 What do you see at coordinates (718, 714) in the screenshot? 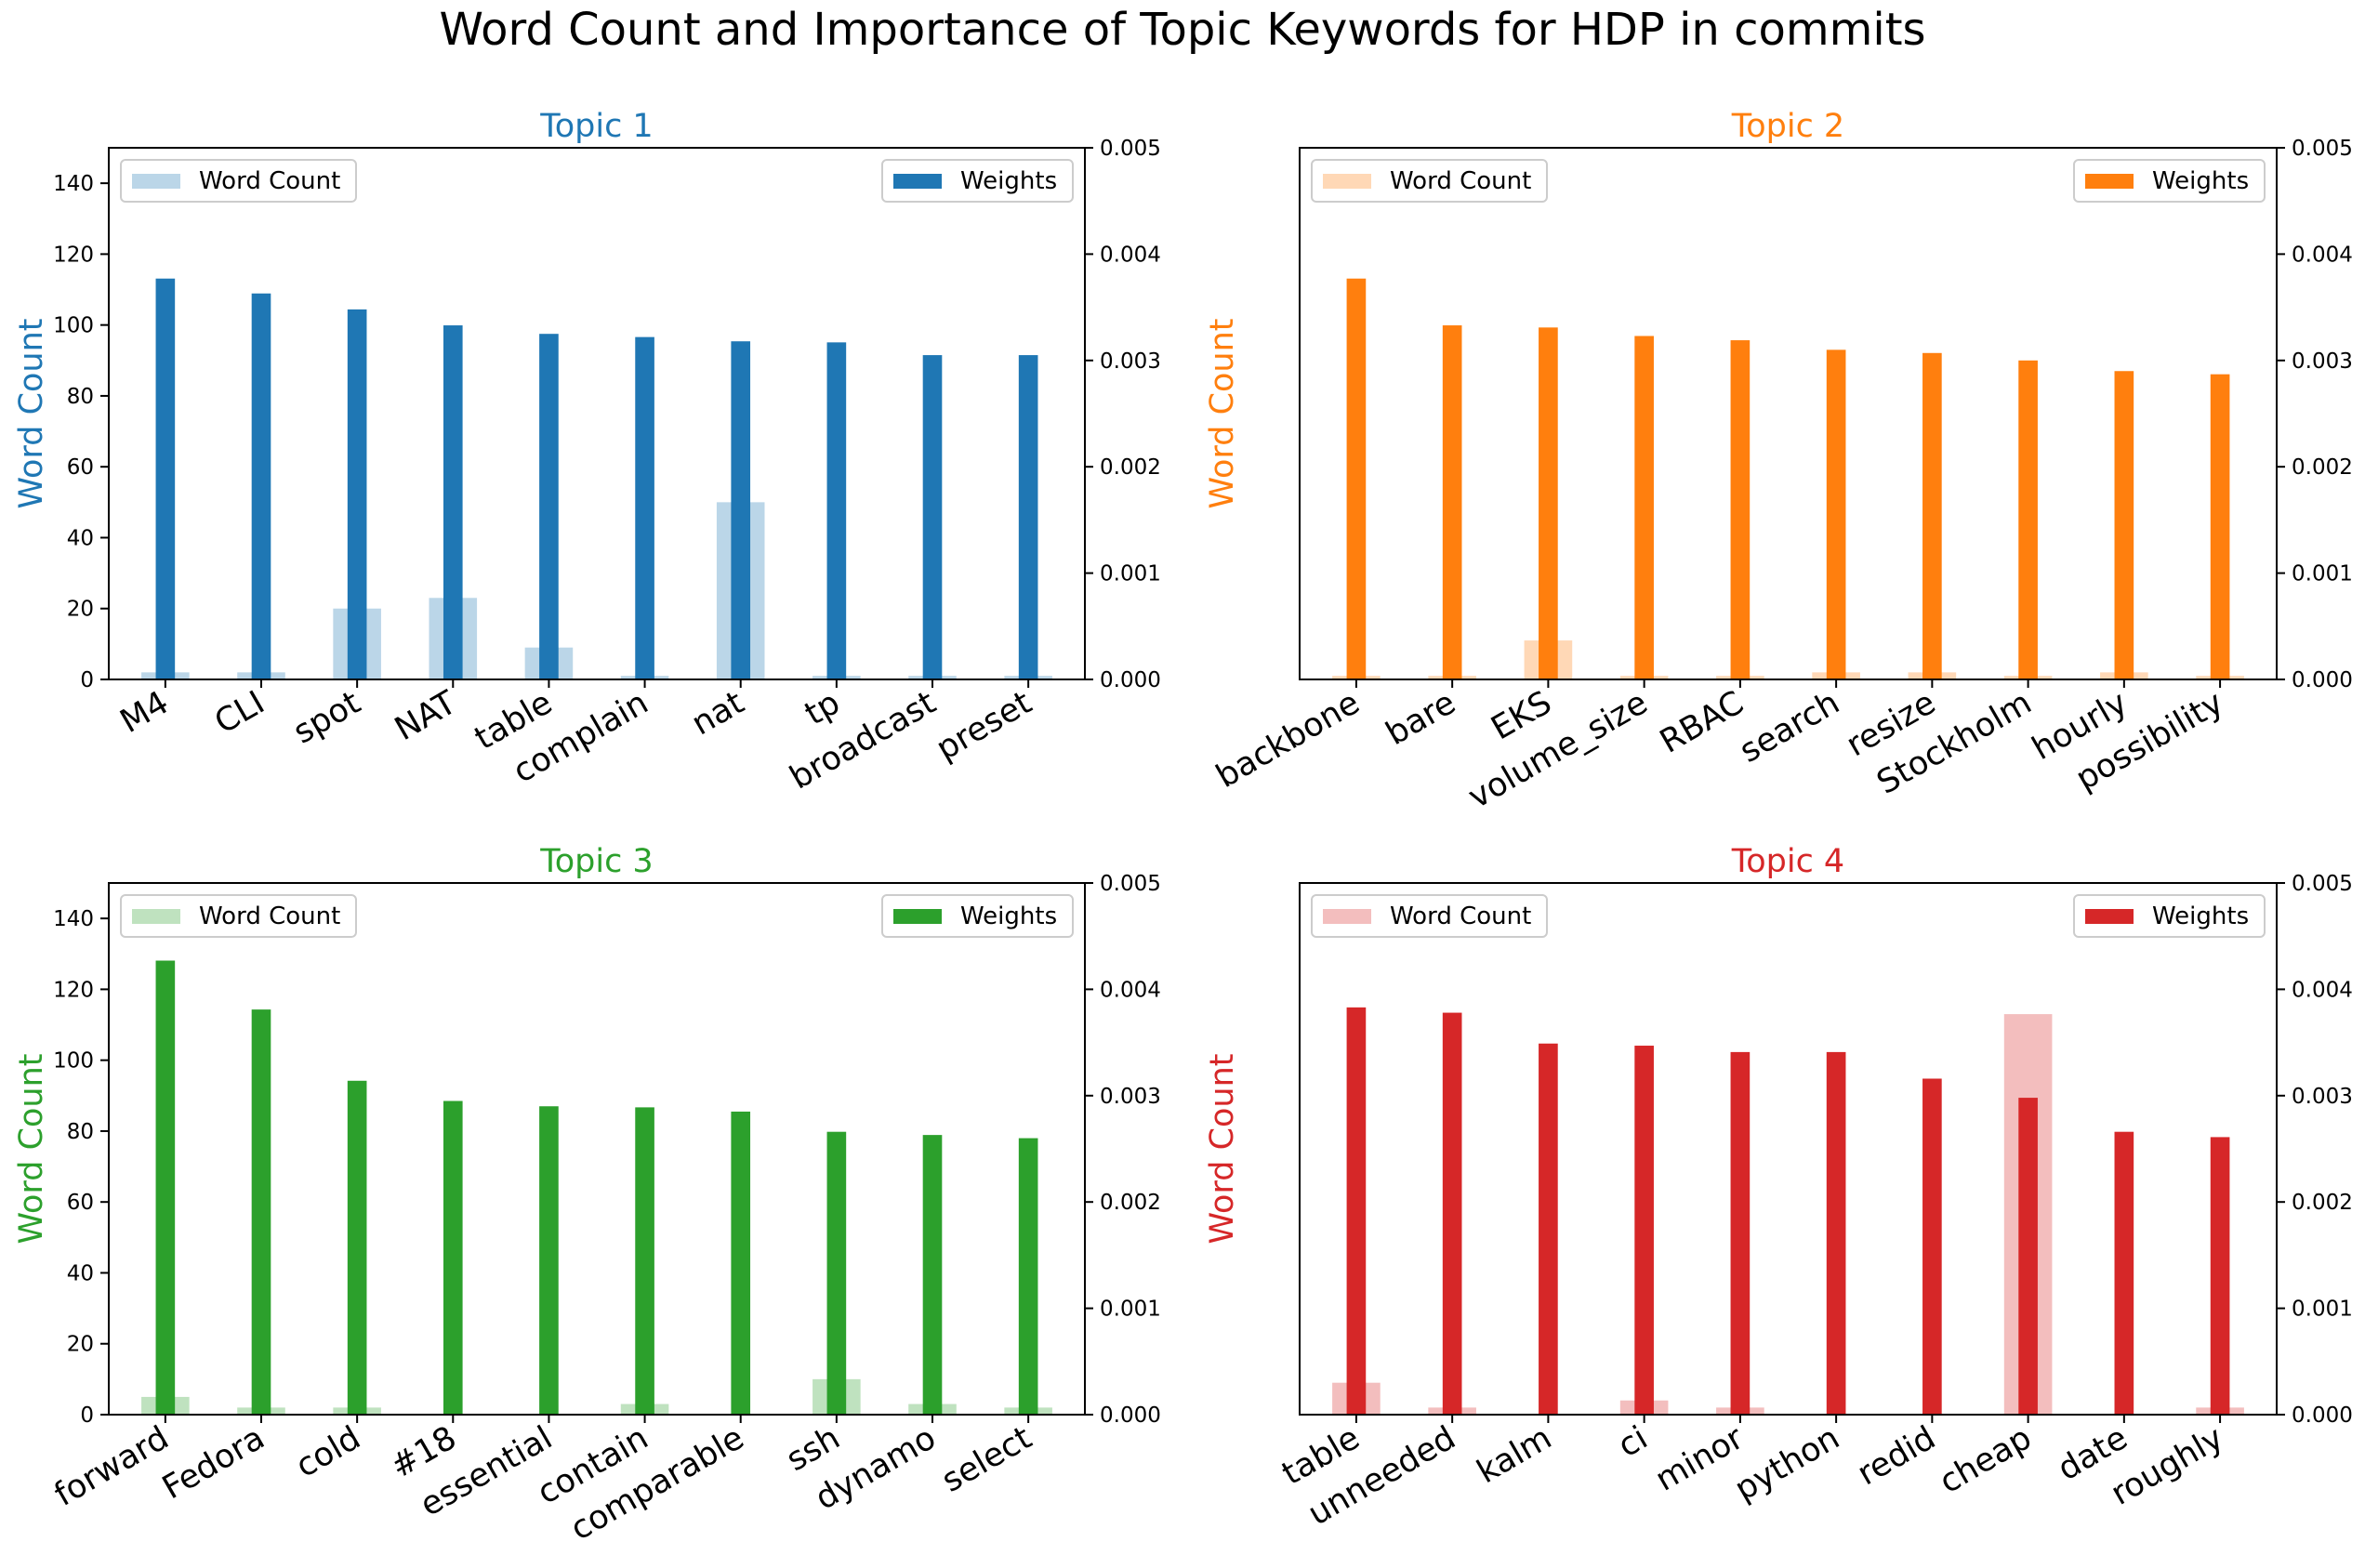
I see `x-tick-label: nat` at bounding box center [718, 714].